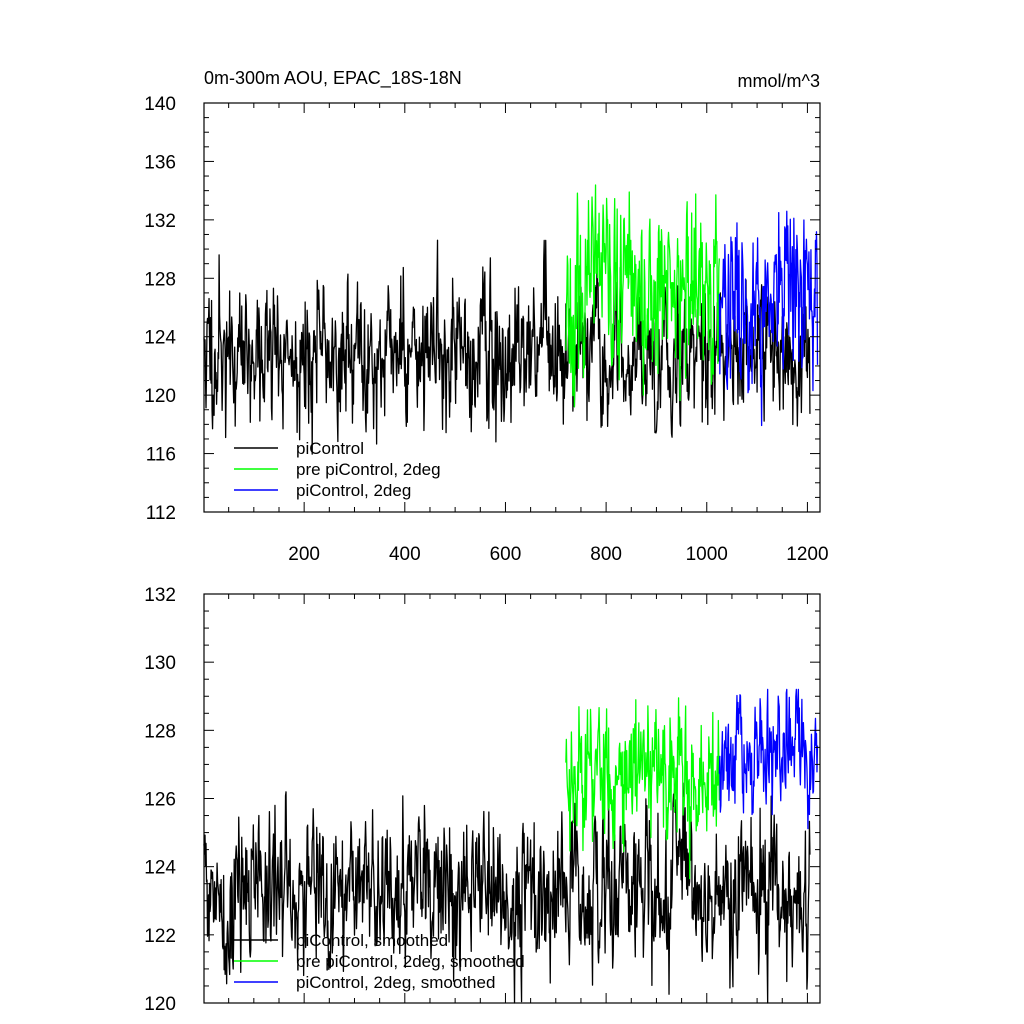  What do you see at coordinates (395, 982) in the screenshot?
I see `legend-label: piControl, 2deg, smoothed` at bounding box center [395, 982].